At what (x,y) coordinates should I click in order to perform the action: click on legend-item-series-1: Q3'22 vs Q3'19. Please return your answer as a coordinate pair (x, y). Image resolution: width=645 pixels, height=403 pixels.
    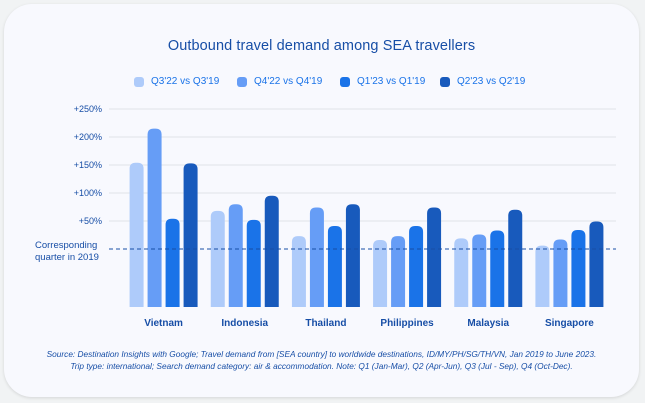
    Looking at the image, I should click on (176, 81).